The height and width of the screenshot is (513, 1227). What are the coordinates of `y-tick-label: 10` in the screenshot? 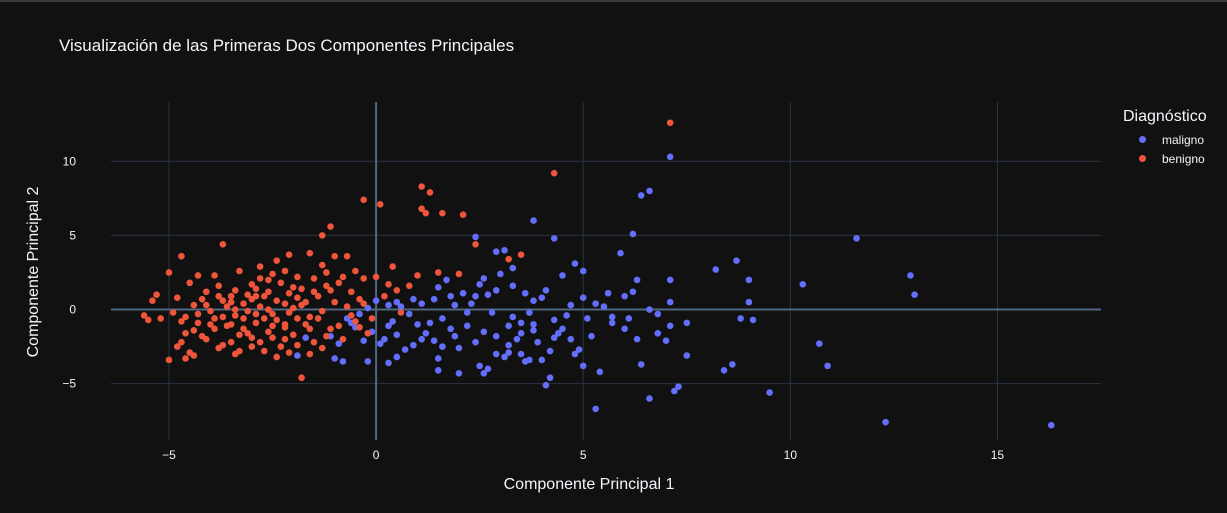 It's located at (70, 161).